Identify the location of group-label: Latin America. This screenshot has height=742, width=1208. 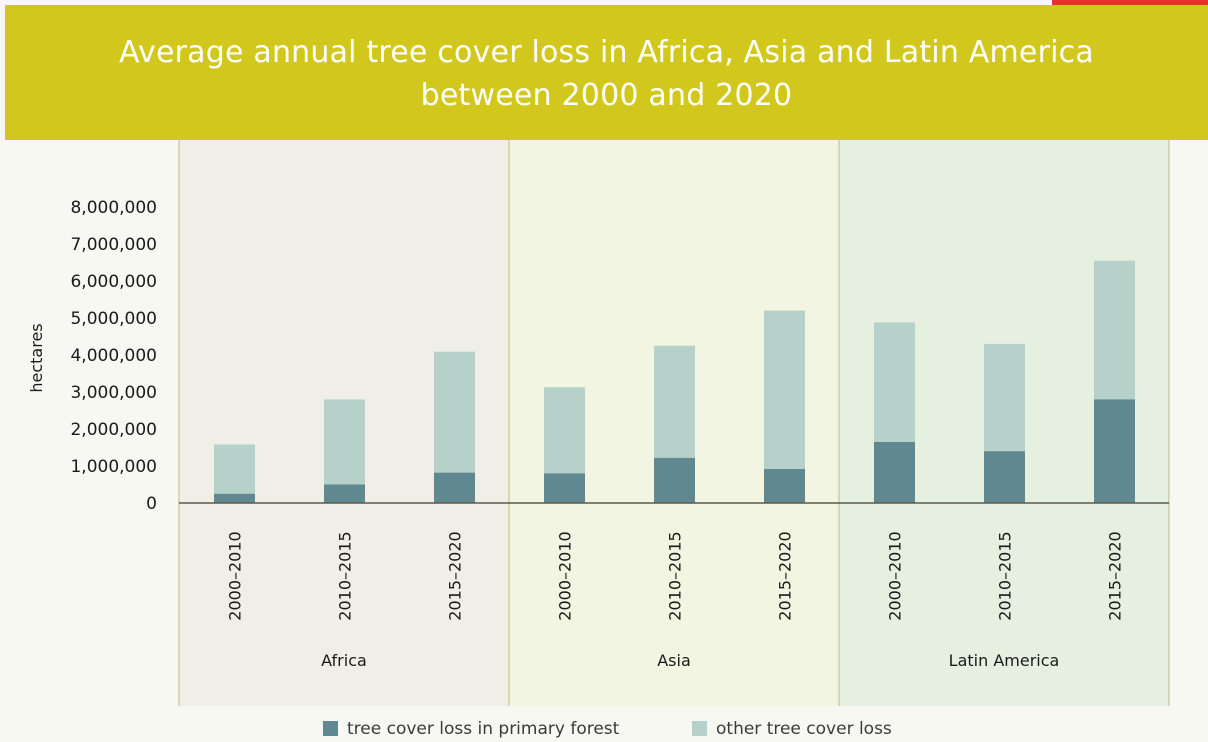
(1004, 660).